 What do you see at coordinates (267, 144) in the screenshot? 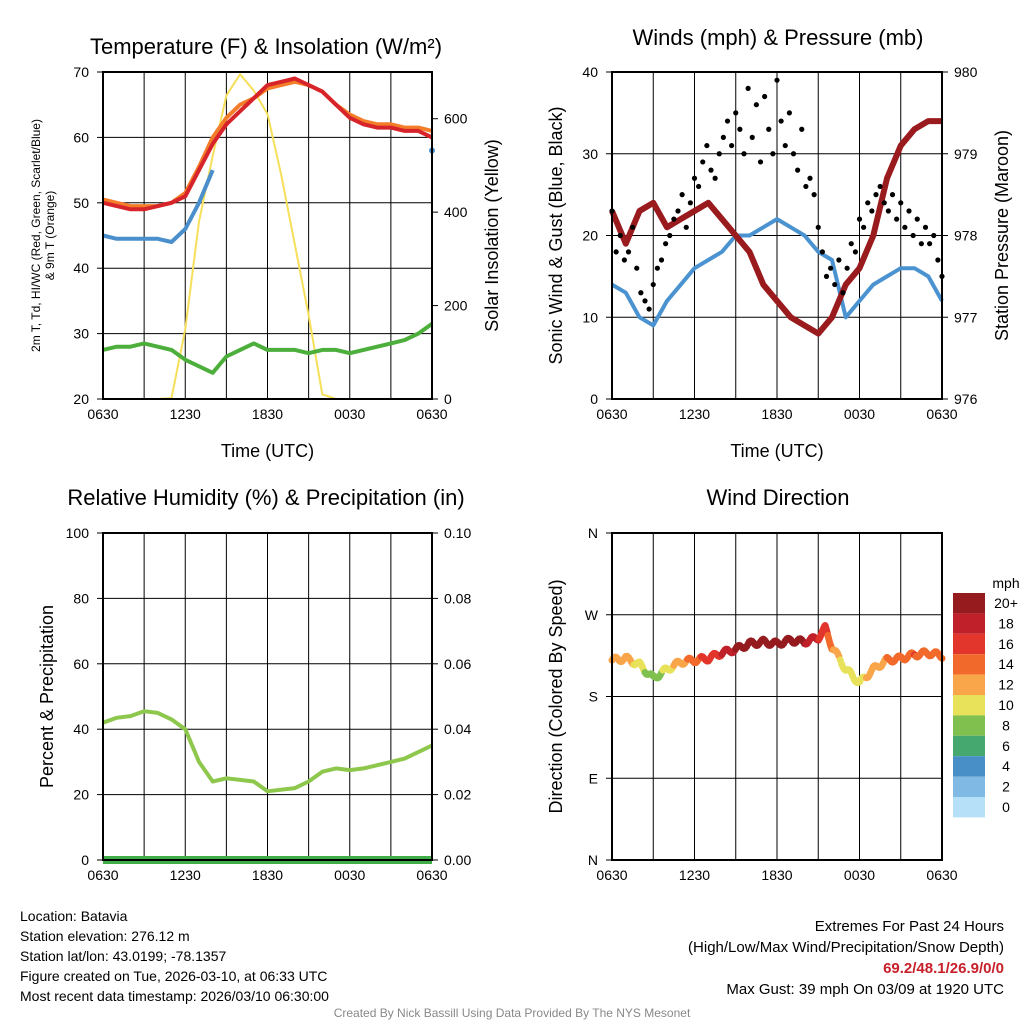
I see `series-2m-t` at bounding box center [267, 144].